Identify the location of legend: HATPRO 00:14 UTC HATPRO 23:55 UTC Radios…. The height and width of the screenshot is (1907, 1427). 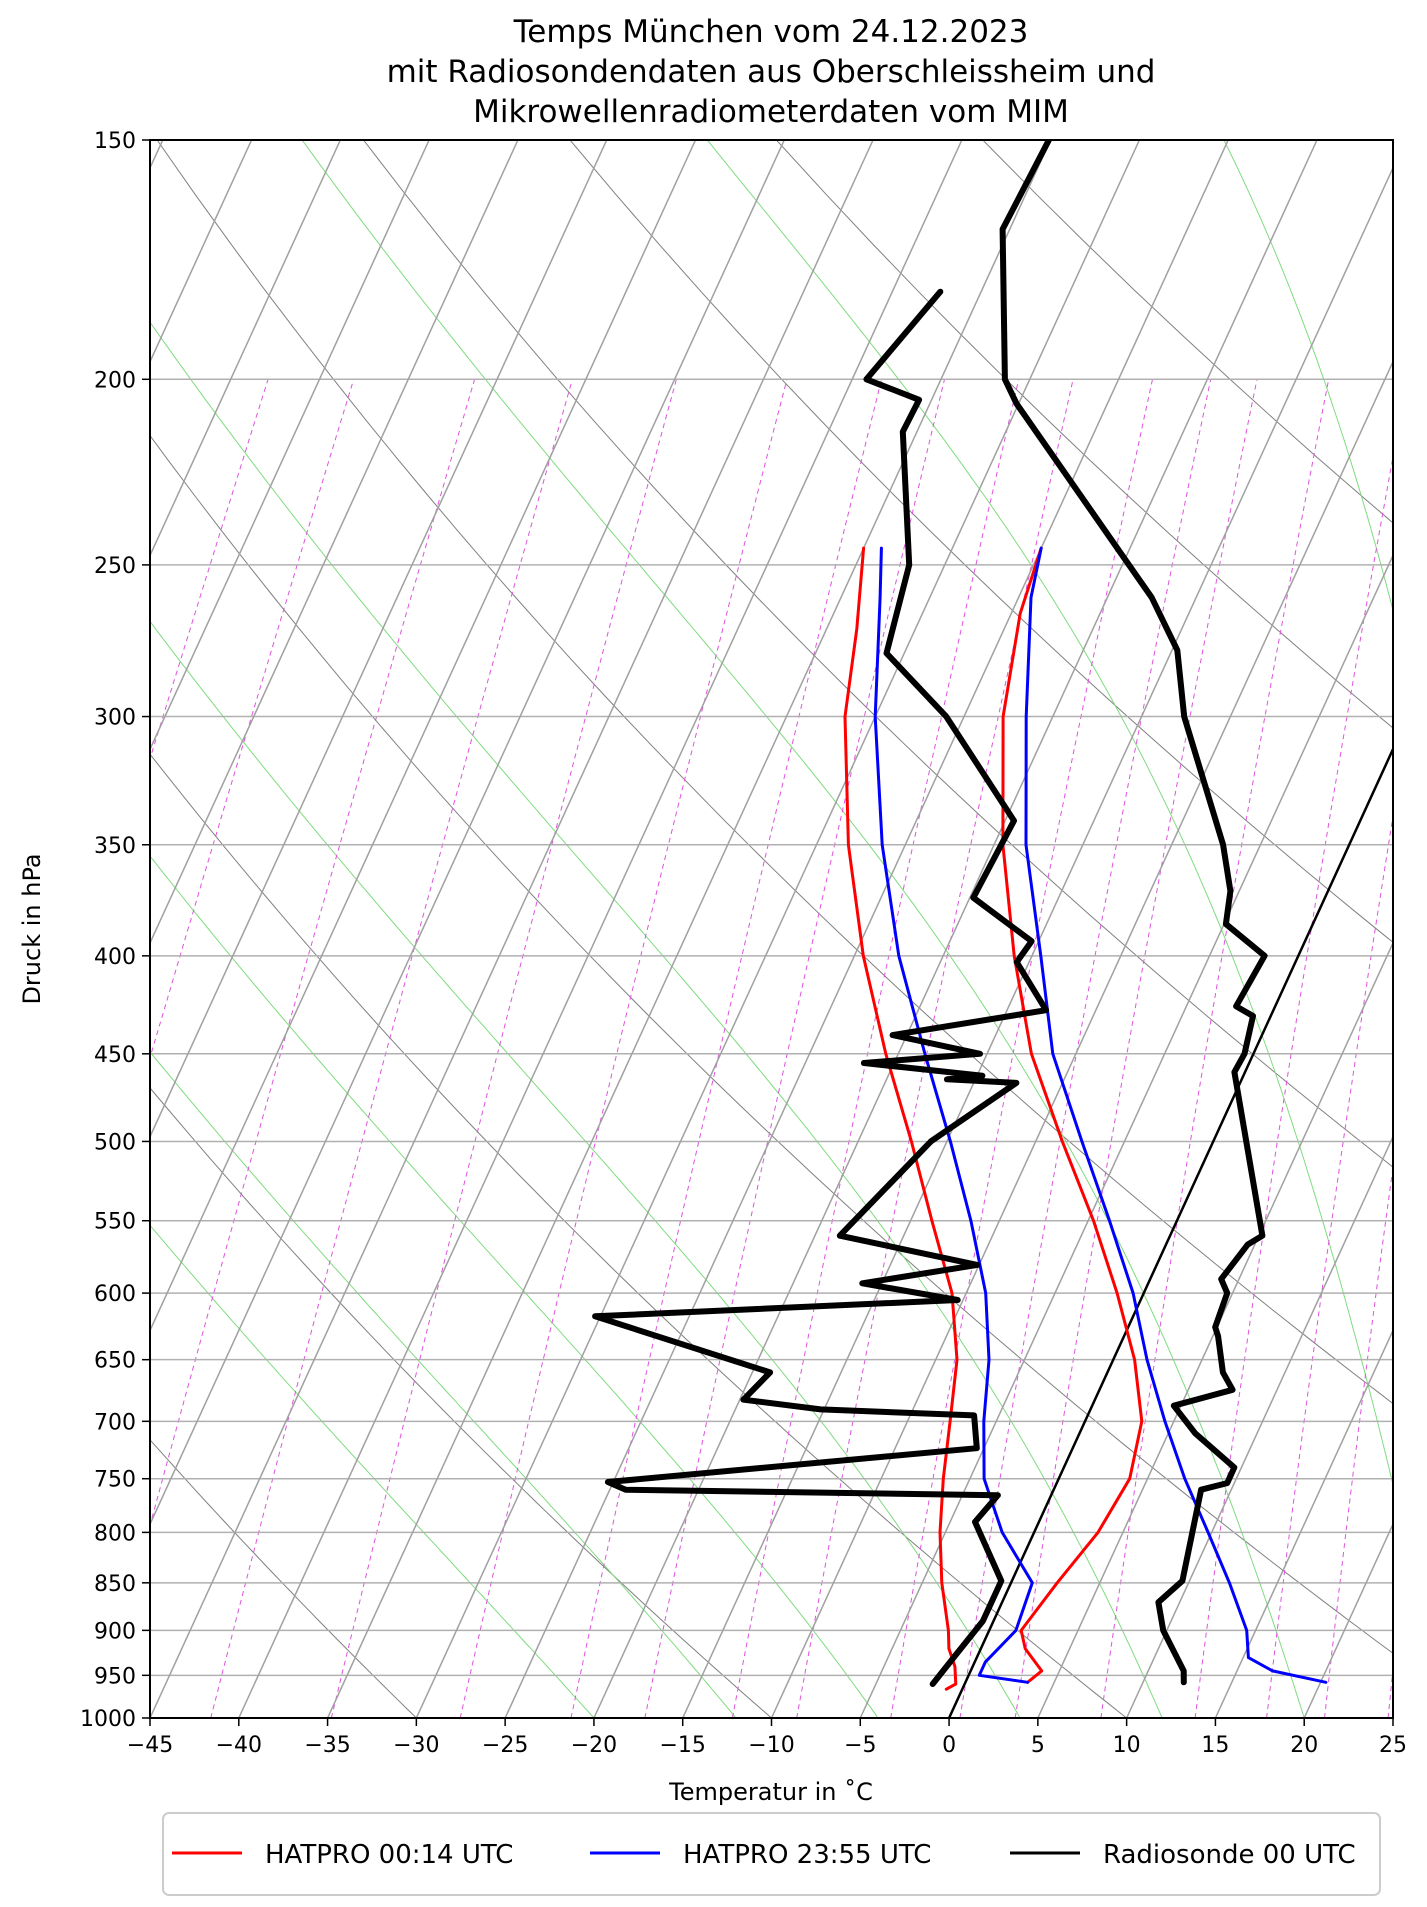
(771, 1854).